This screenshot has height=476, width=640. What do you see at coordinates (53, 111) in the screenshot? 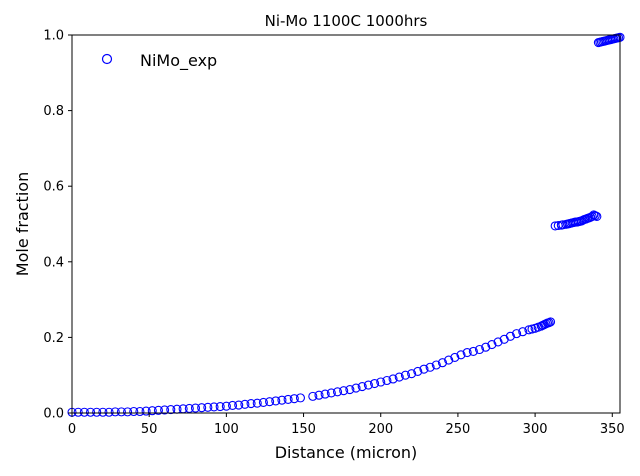
I see `y-tick-label: 0.8` at bounding box center [53, 111].